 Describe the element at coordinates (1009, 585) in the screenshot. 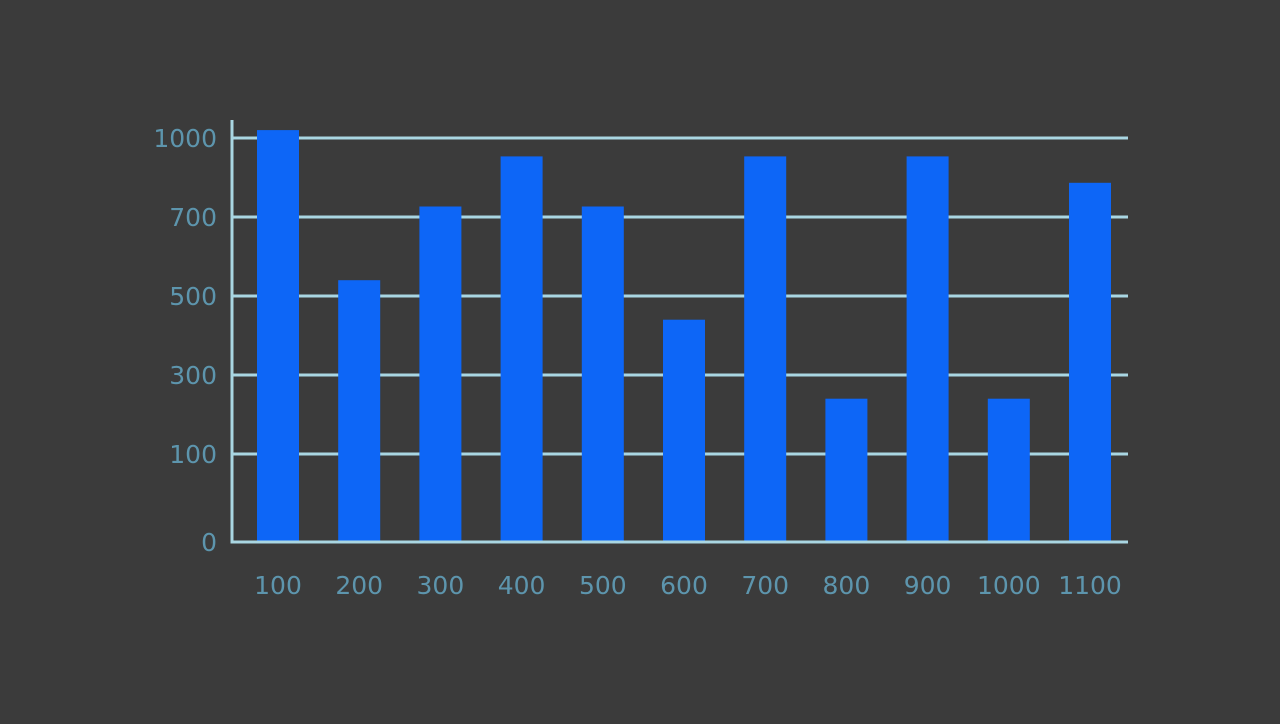

I see `x-tick-label-1000: 1000` at that location.